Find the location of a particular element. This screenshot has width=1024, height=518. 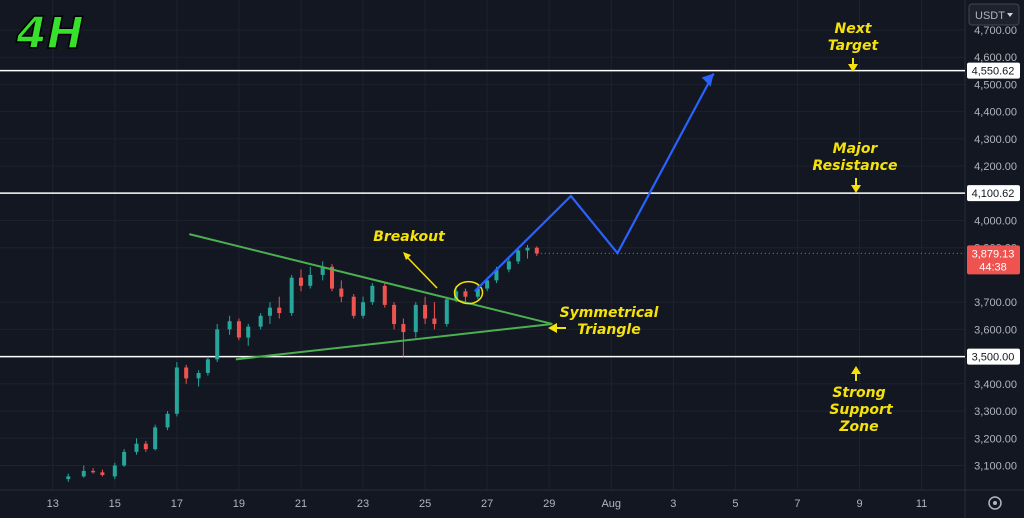

key-level-tag-label: 3,500.00 is located at coordinates (993, 358).